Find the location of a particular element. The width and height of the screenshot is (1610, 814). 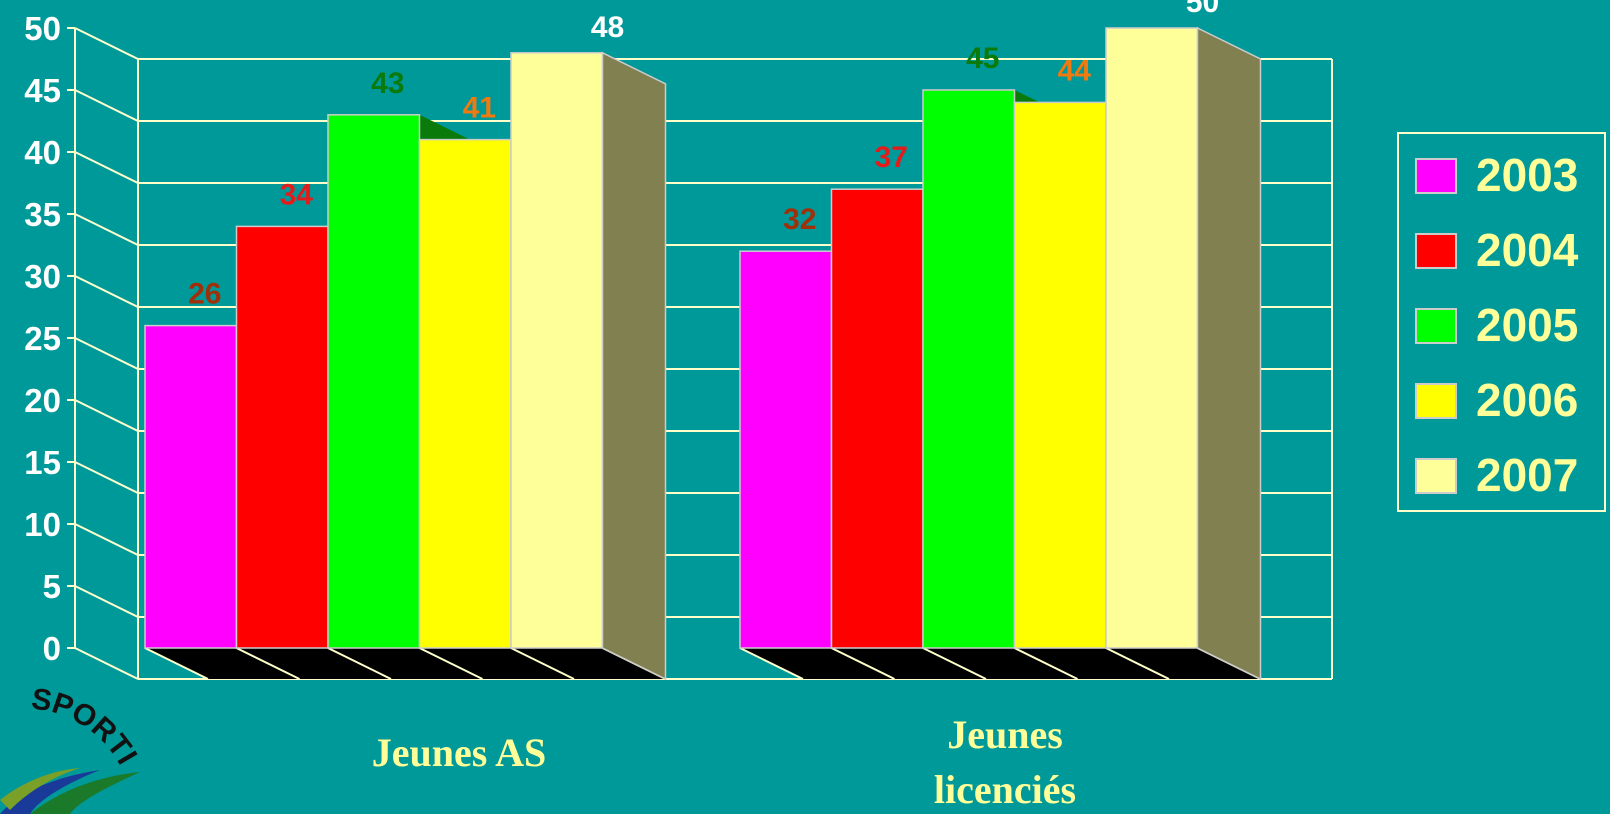

bar-0-2003 is located at coordinates (191, 486).